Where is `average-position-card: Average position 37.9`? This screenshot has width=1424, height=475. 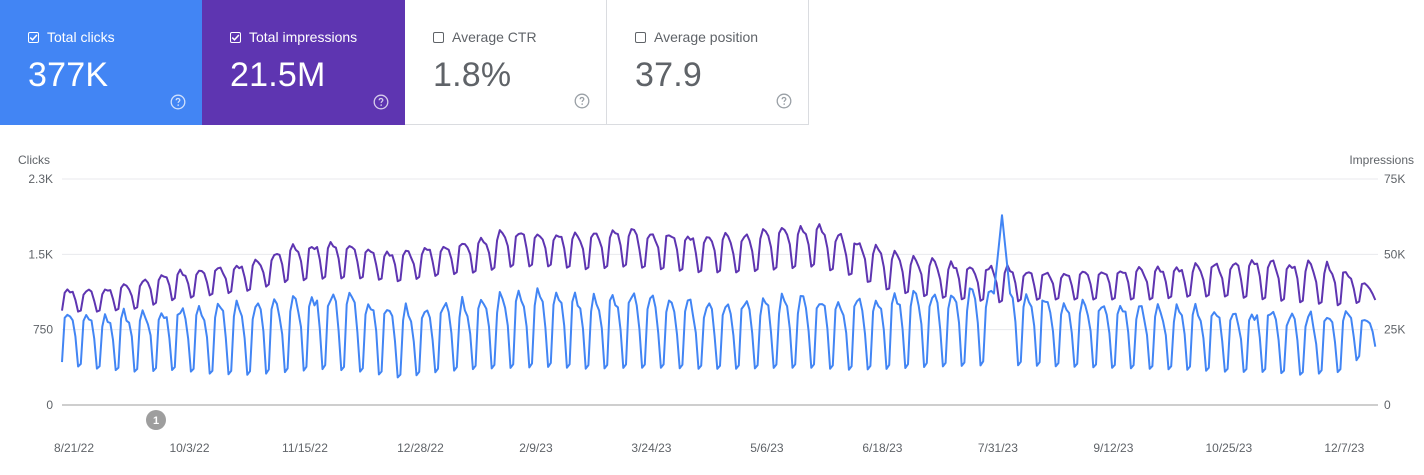
average-position-card: Average position 37.9 is located at coordinates (708, 62).